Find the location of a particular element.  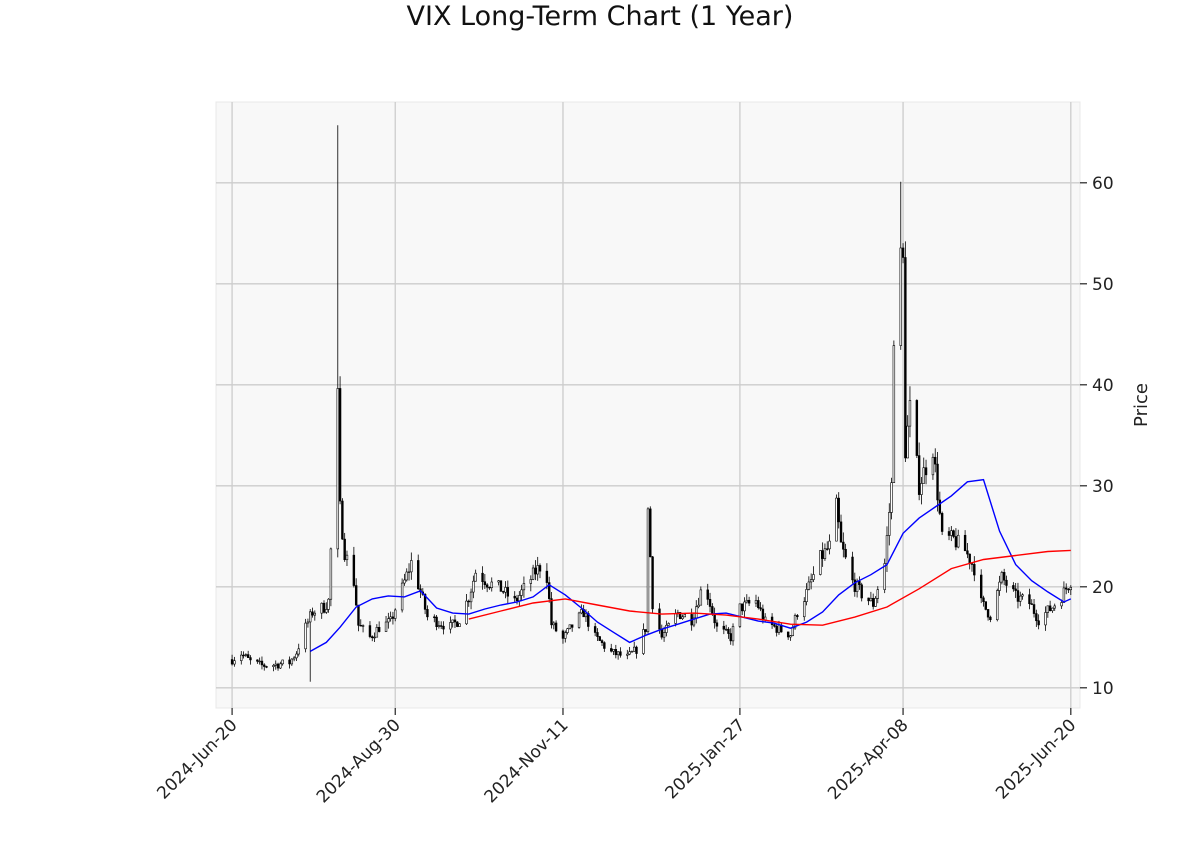

moving-average-long-line is located at coordinates (769, 587).